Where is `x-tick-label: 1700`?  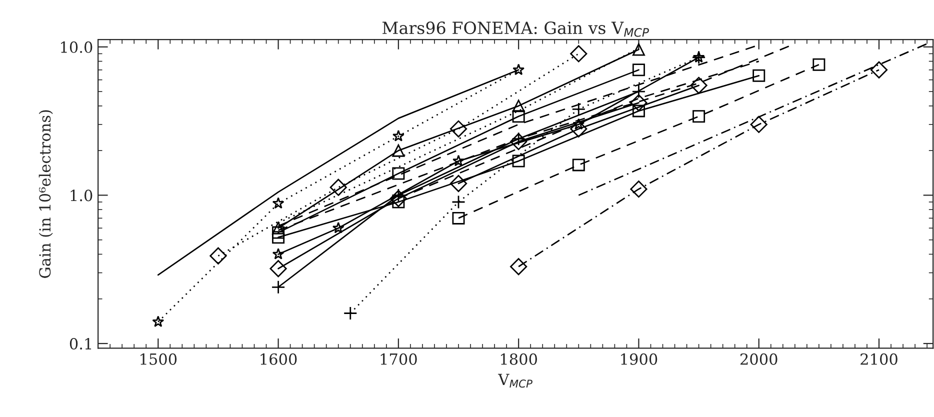 x-tick-label: 1700 is located at coordinates (398, 359).